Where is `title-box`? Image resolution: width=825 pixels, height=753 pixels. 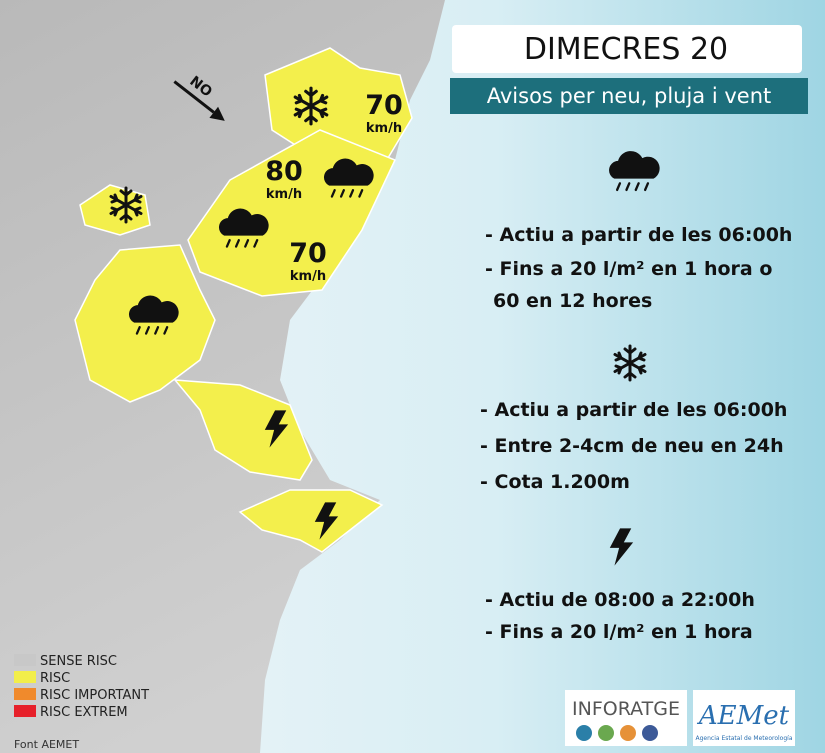
title-box is located at coordinates (627, 49).